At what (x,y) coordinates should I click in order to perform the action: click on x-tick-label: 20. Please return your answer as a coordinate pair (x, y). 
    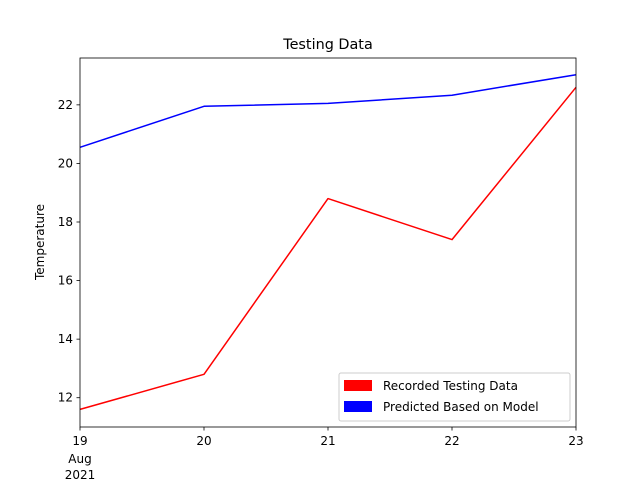
    Looking at the image, I should click on (203, 441).